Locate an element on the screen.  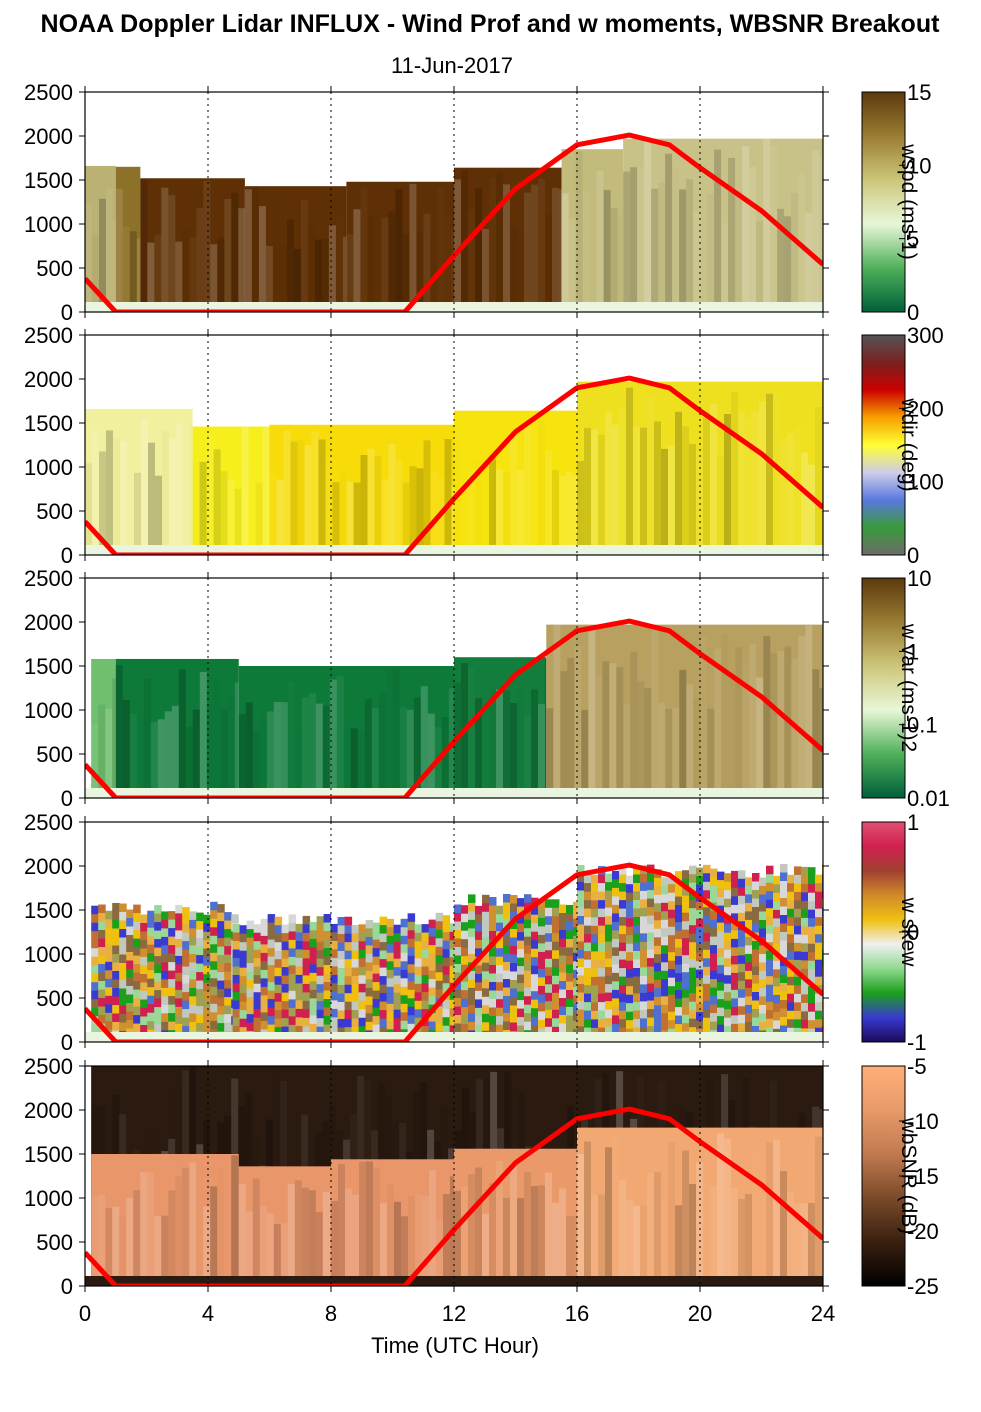
y-tick-label: 0 is located at coordinates (67, 1286).